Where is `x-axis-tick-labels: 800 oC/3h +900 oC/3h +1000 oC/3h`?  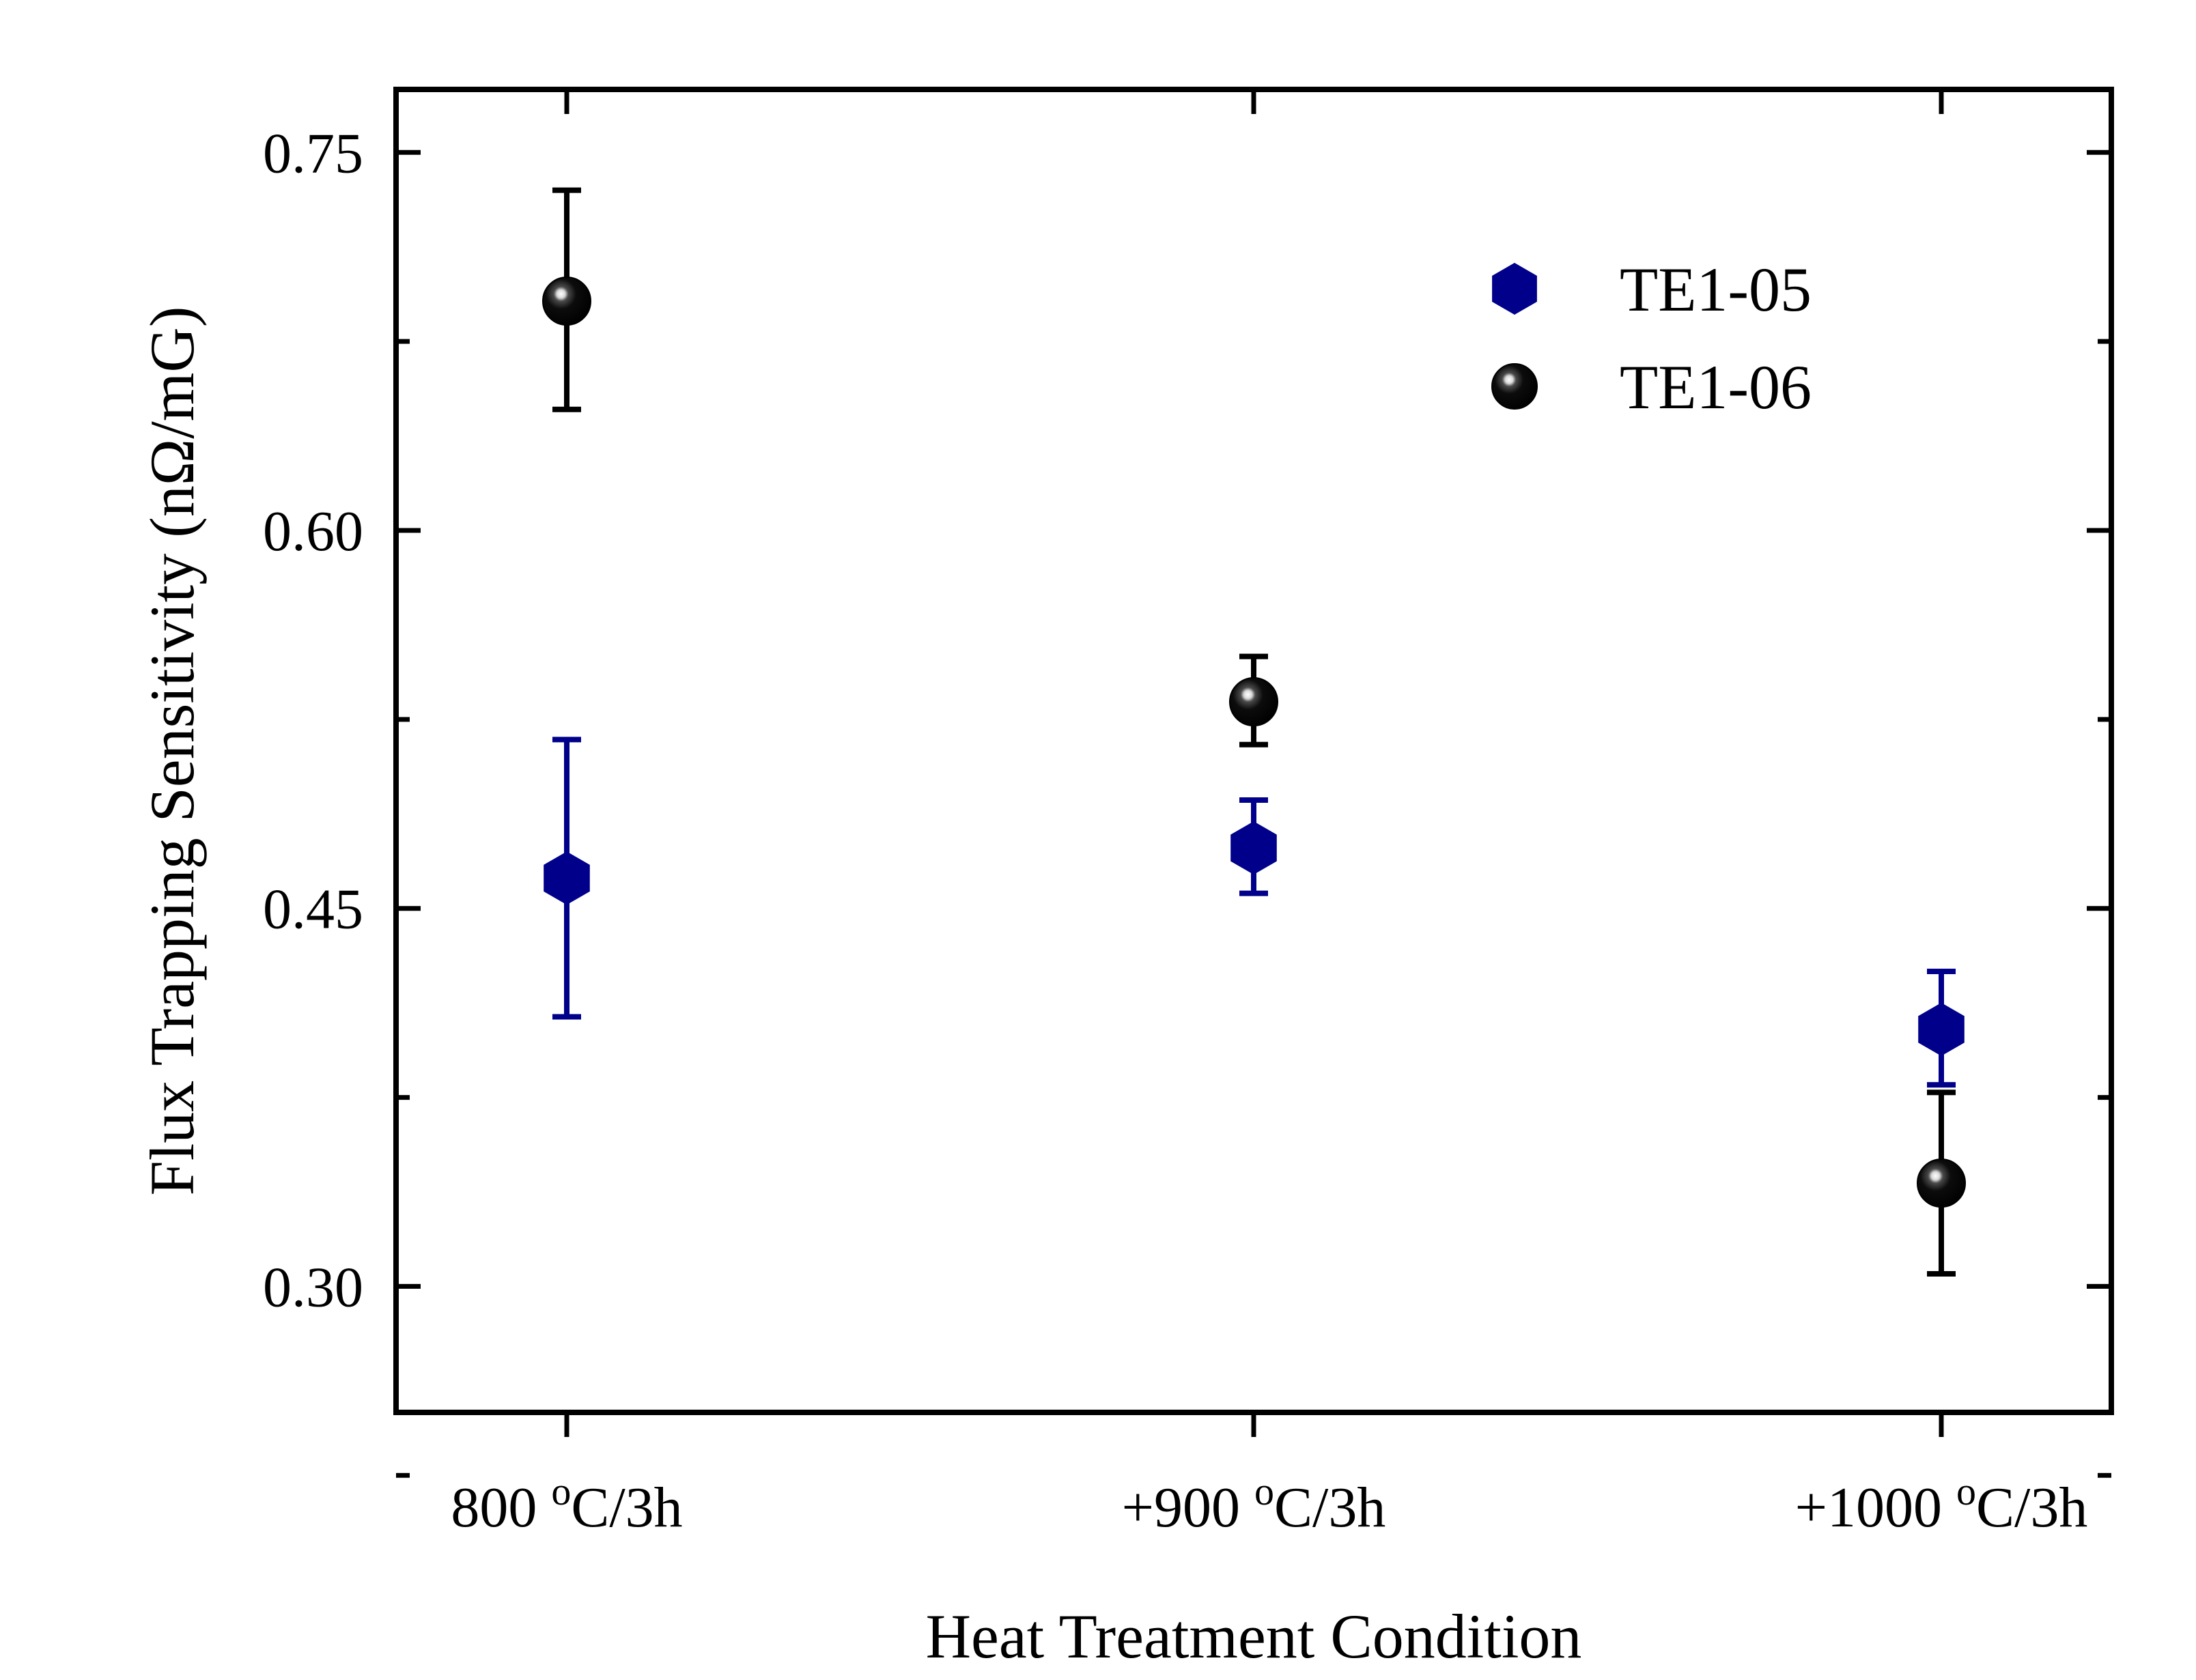
x-axis-tick-labels: 800 oC/3h +900 oC/3h +1000 oC/3h is located at coordinates (1269, 1504).